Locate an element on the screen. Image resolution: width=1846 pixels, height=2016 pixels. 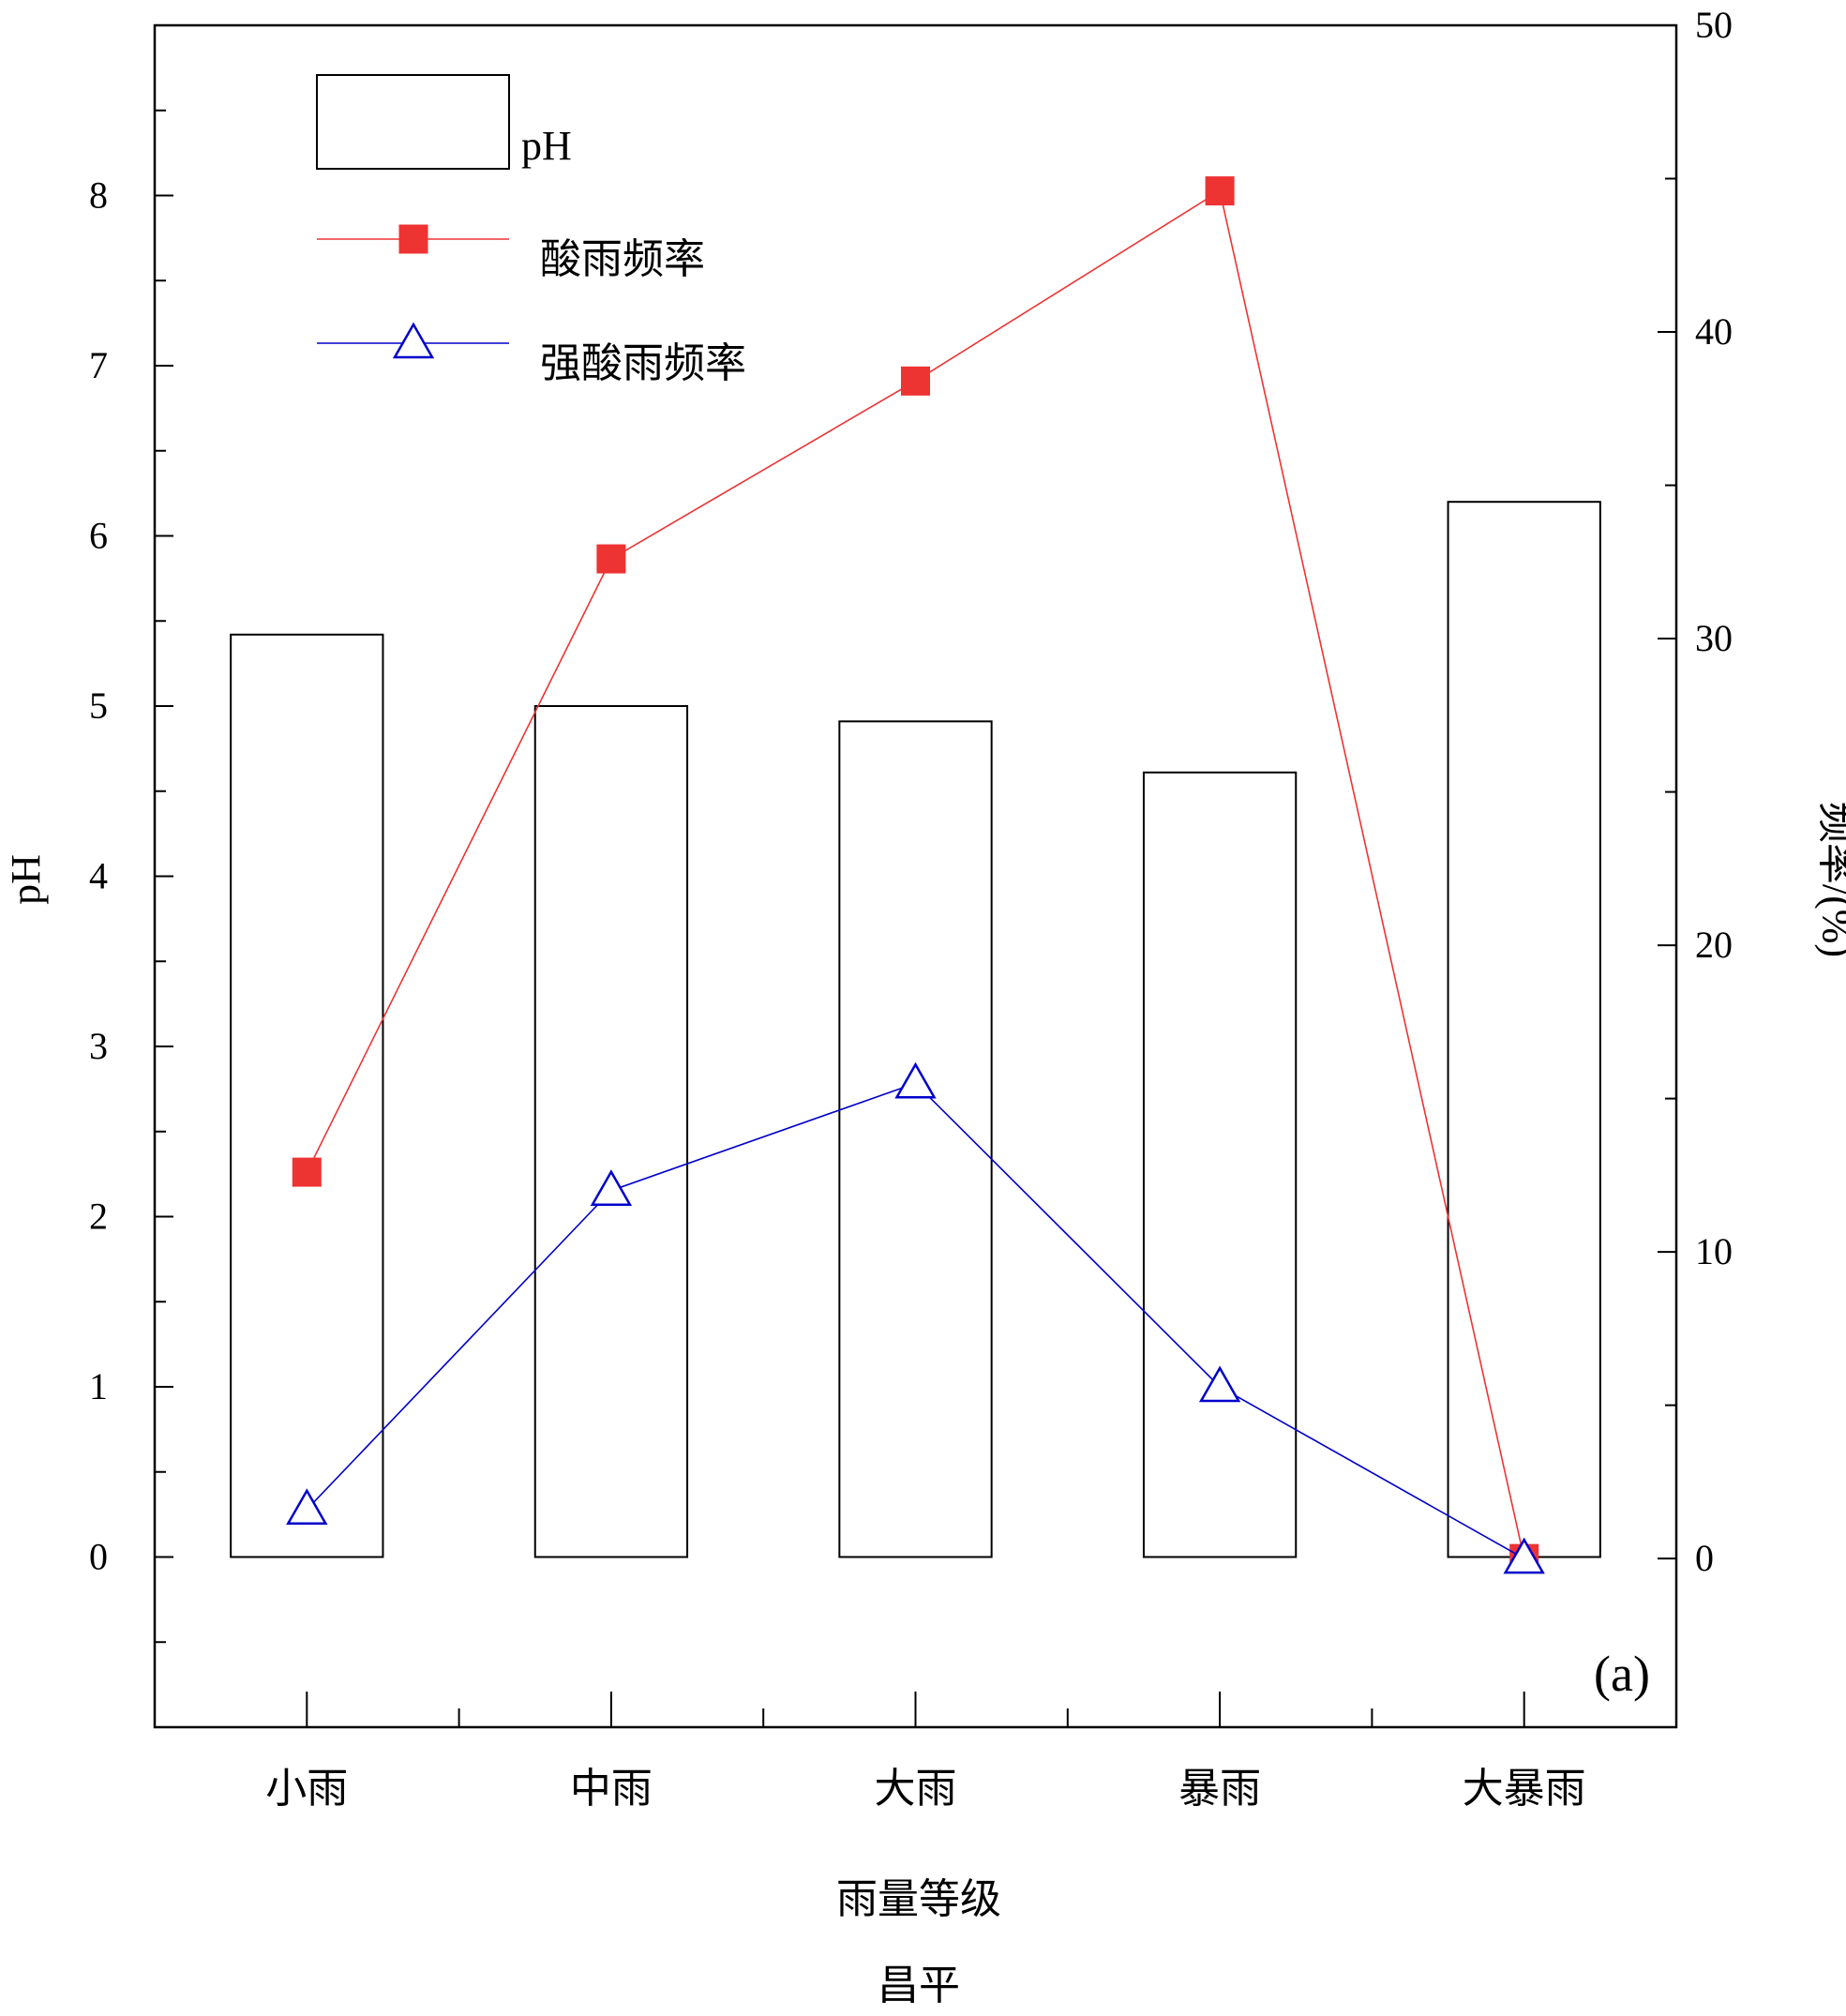
x-tick-label: 暴雨 is located at coordinates (1219, 1789).